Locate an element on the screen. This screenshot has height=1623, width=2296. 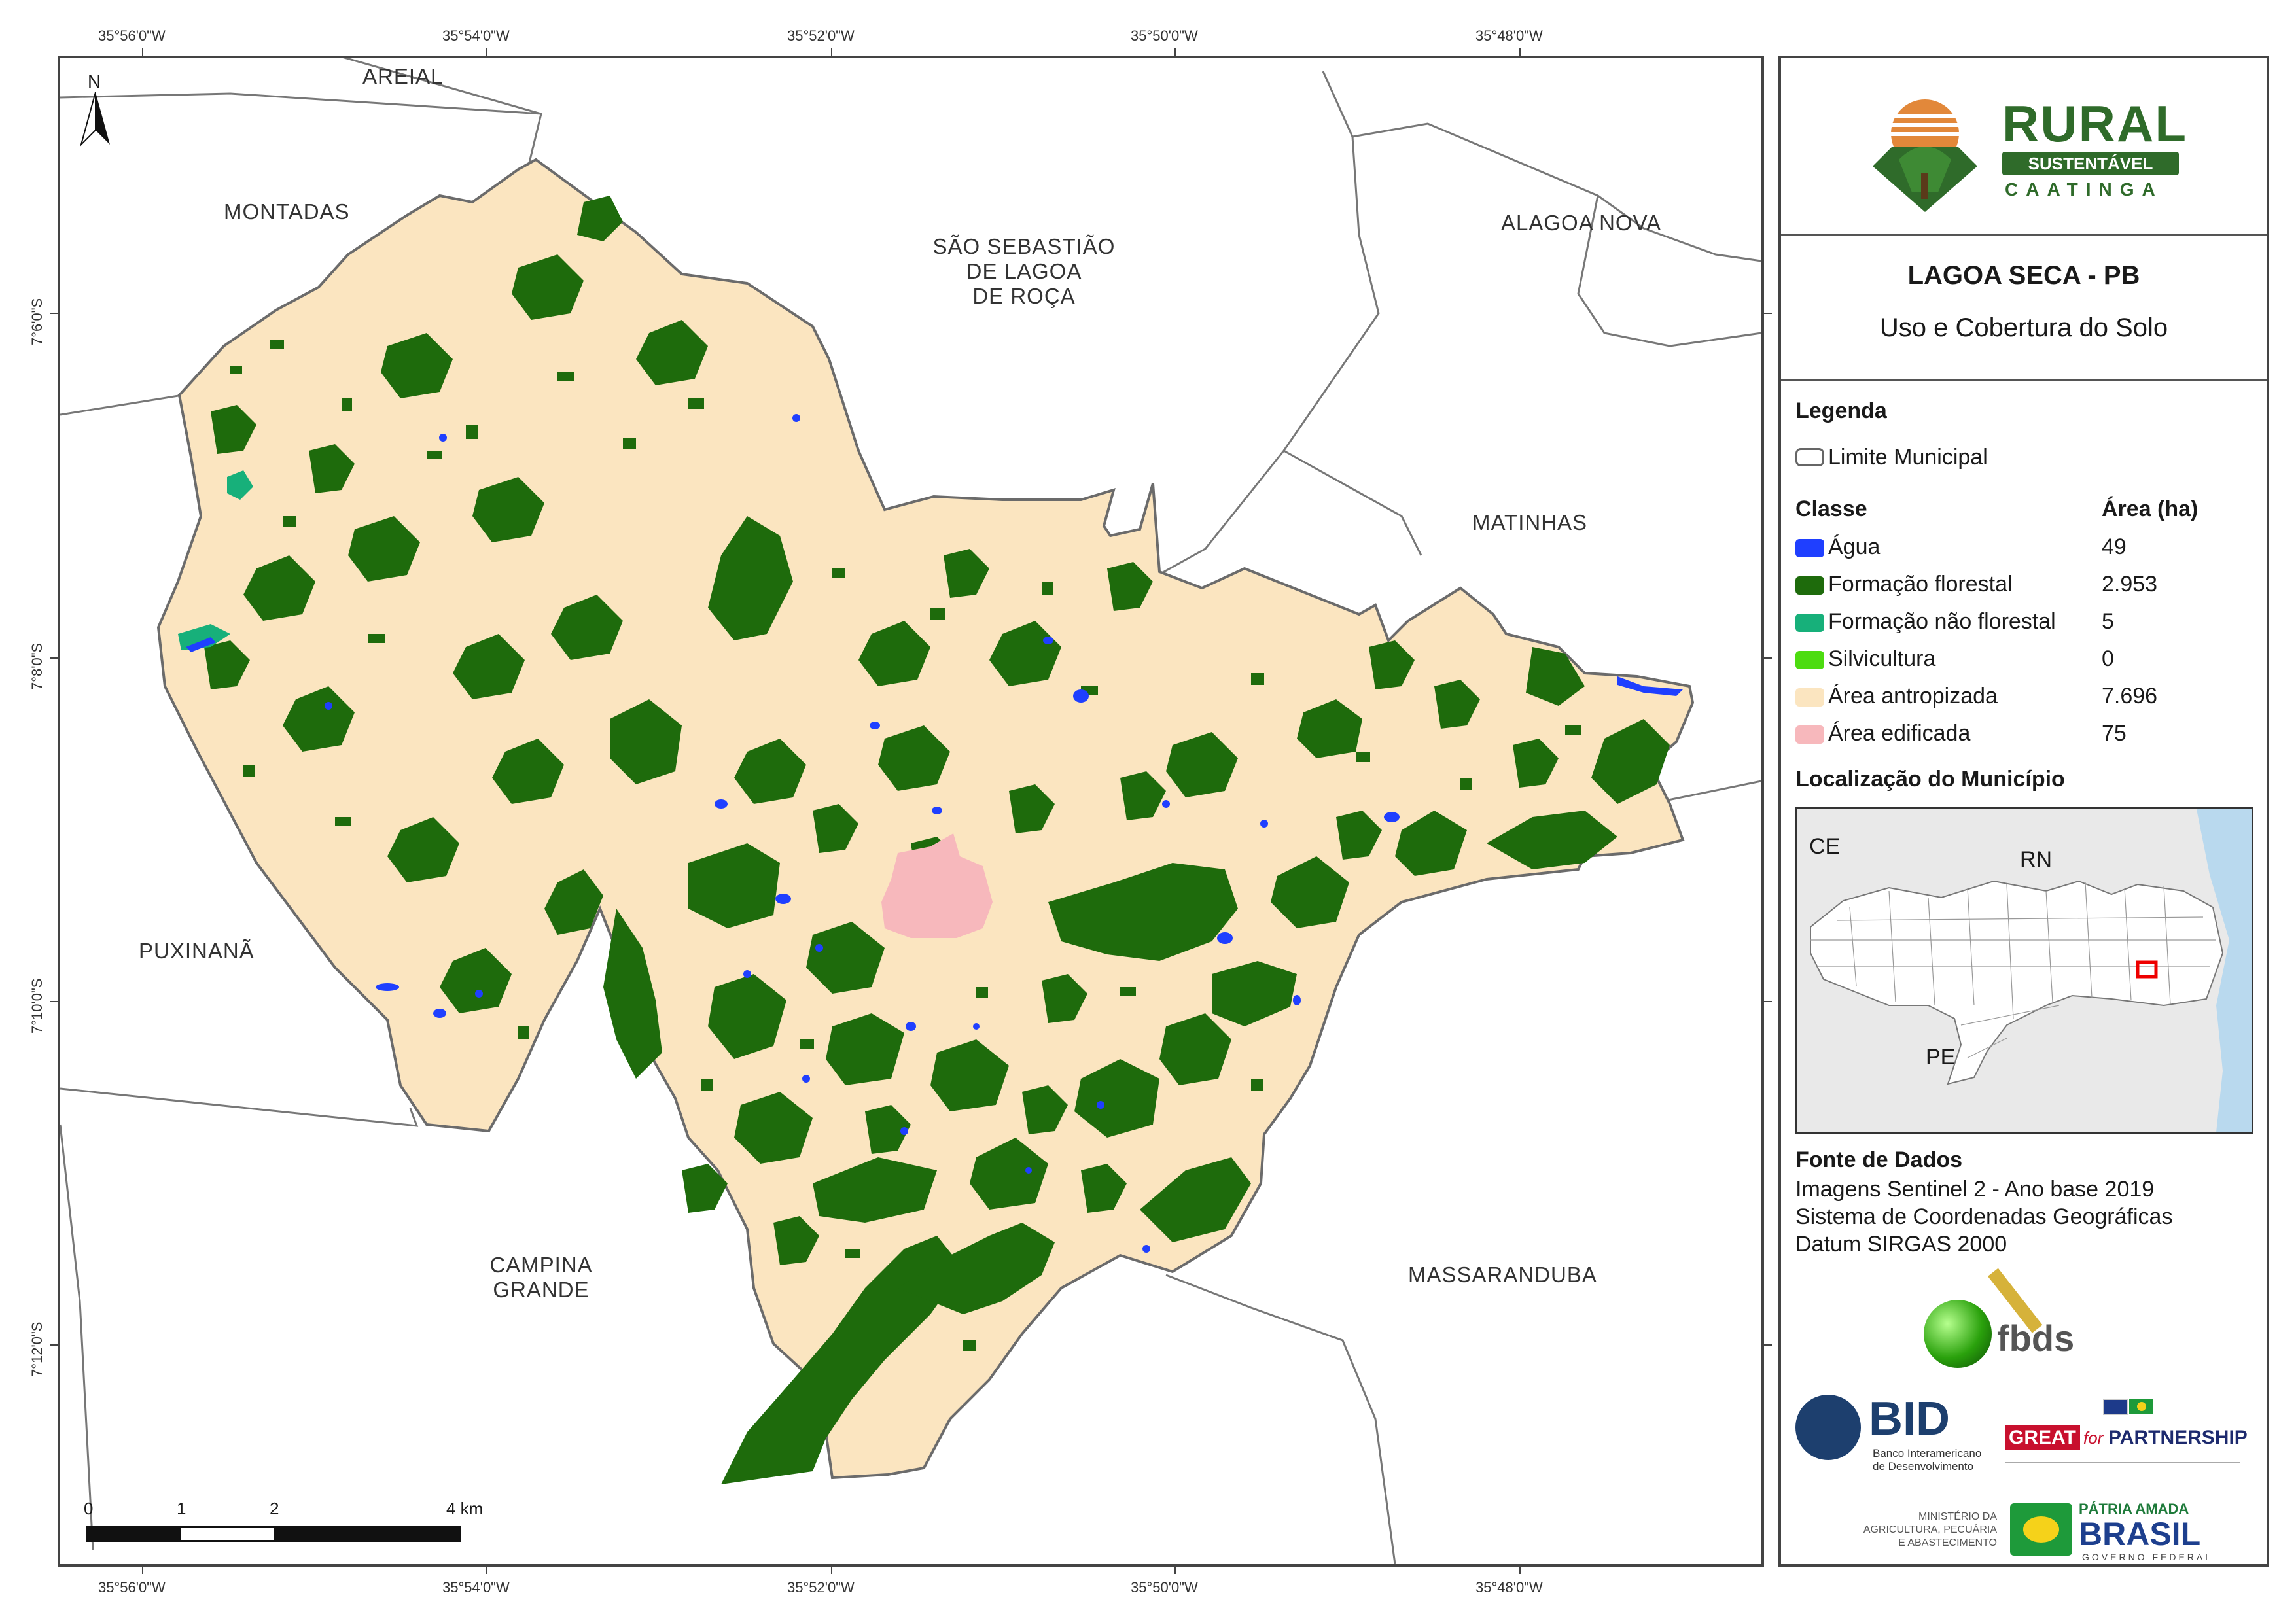
logo-rural: RURAL is located at coordinates (2094, 124).